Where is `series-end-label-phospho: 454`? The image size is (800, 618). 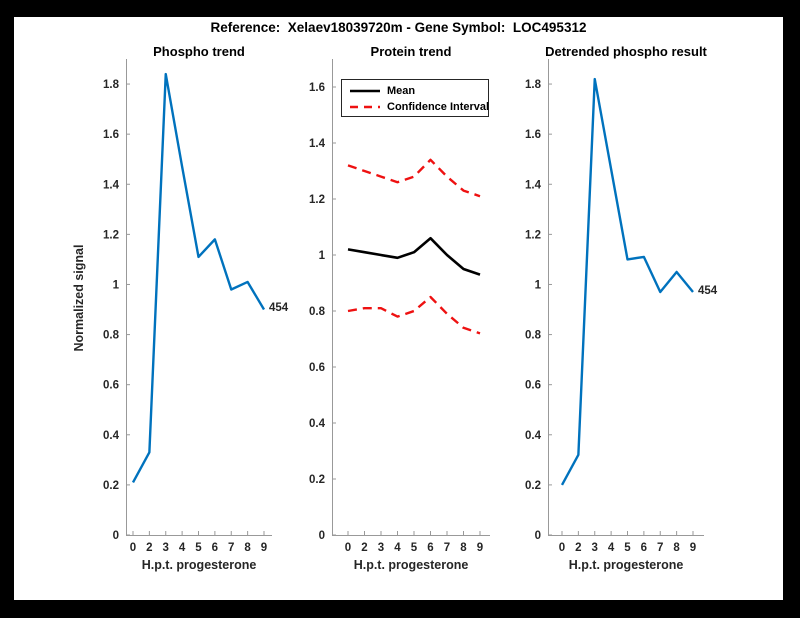
series-end-label-phospho: 454 is located at coordinates (279, 308).